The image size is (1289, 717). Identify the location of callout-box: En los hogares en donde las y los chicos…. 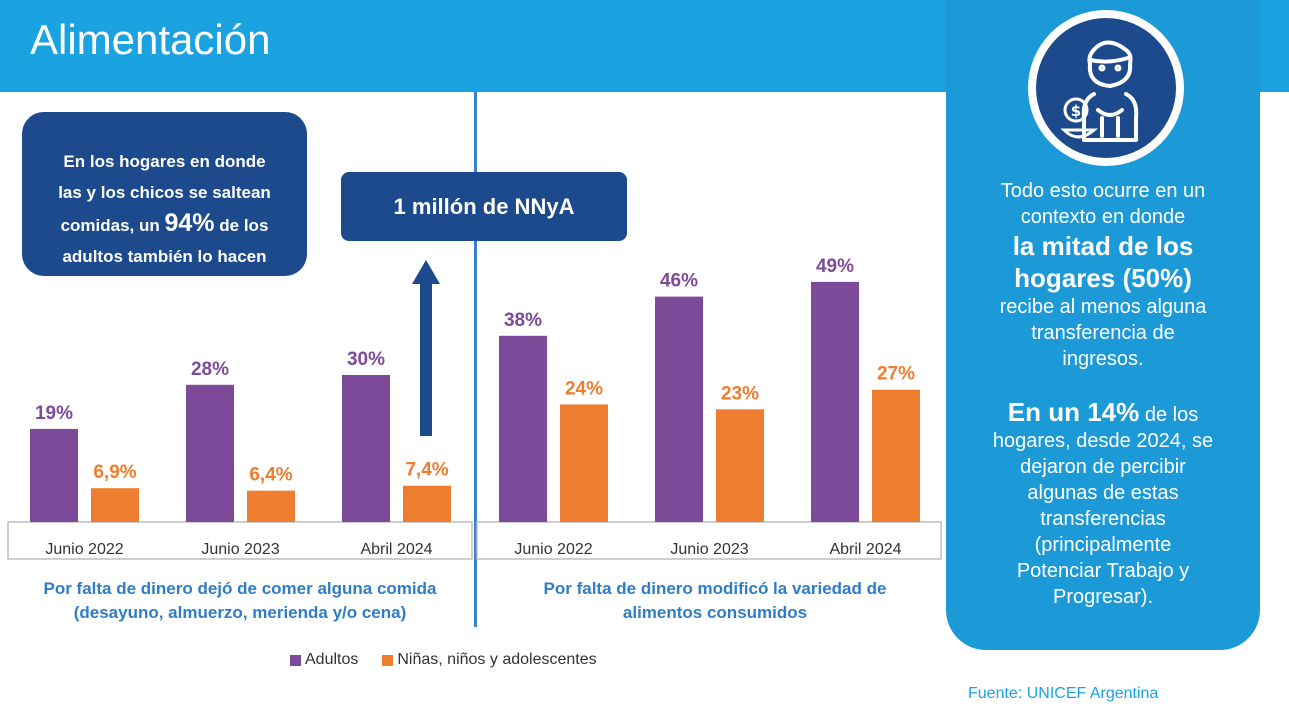
(164, 194).